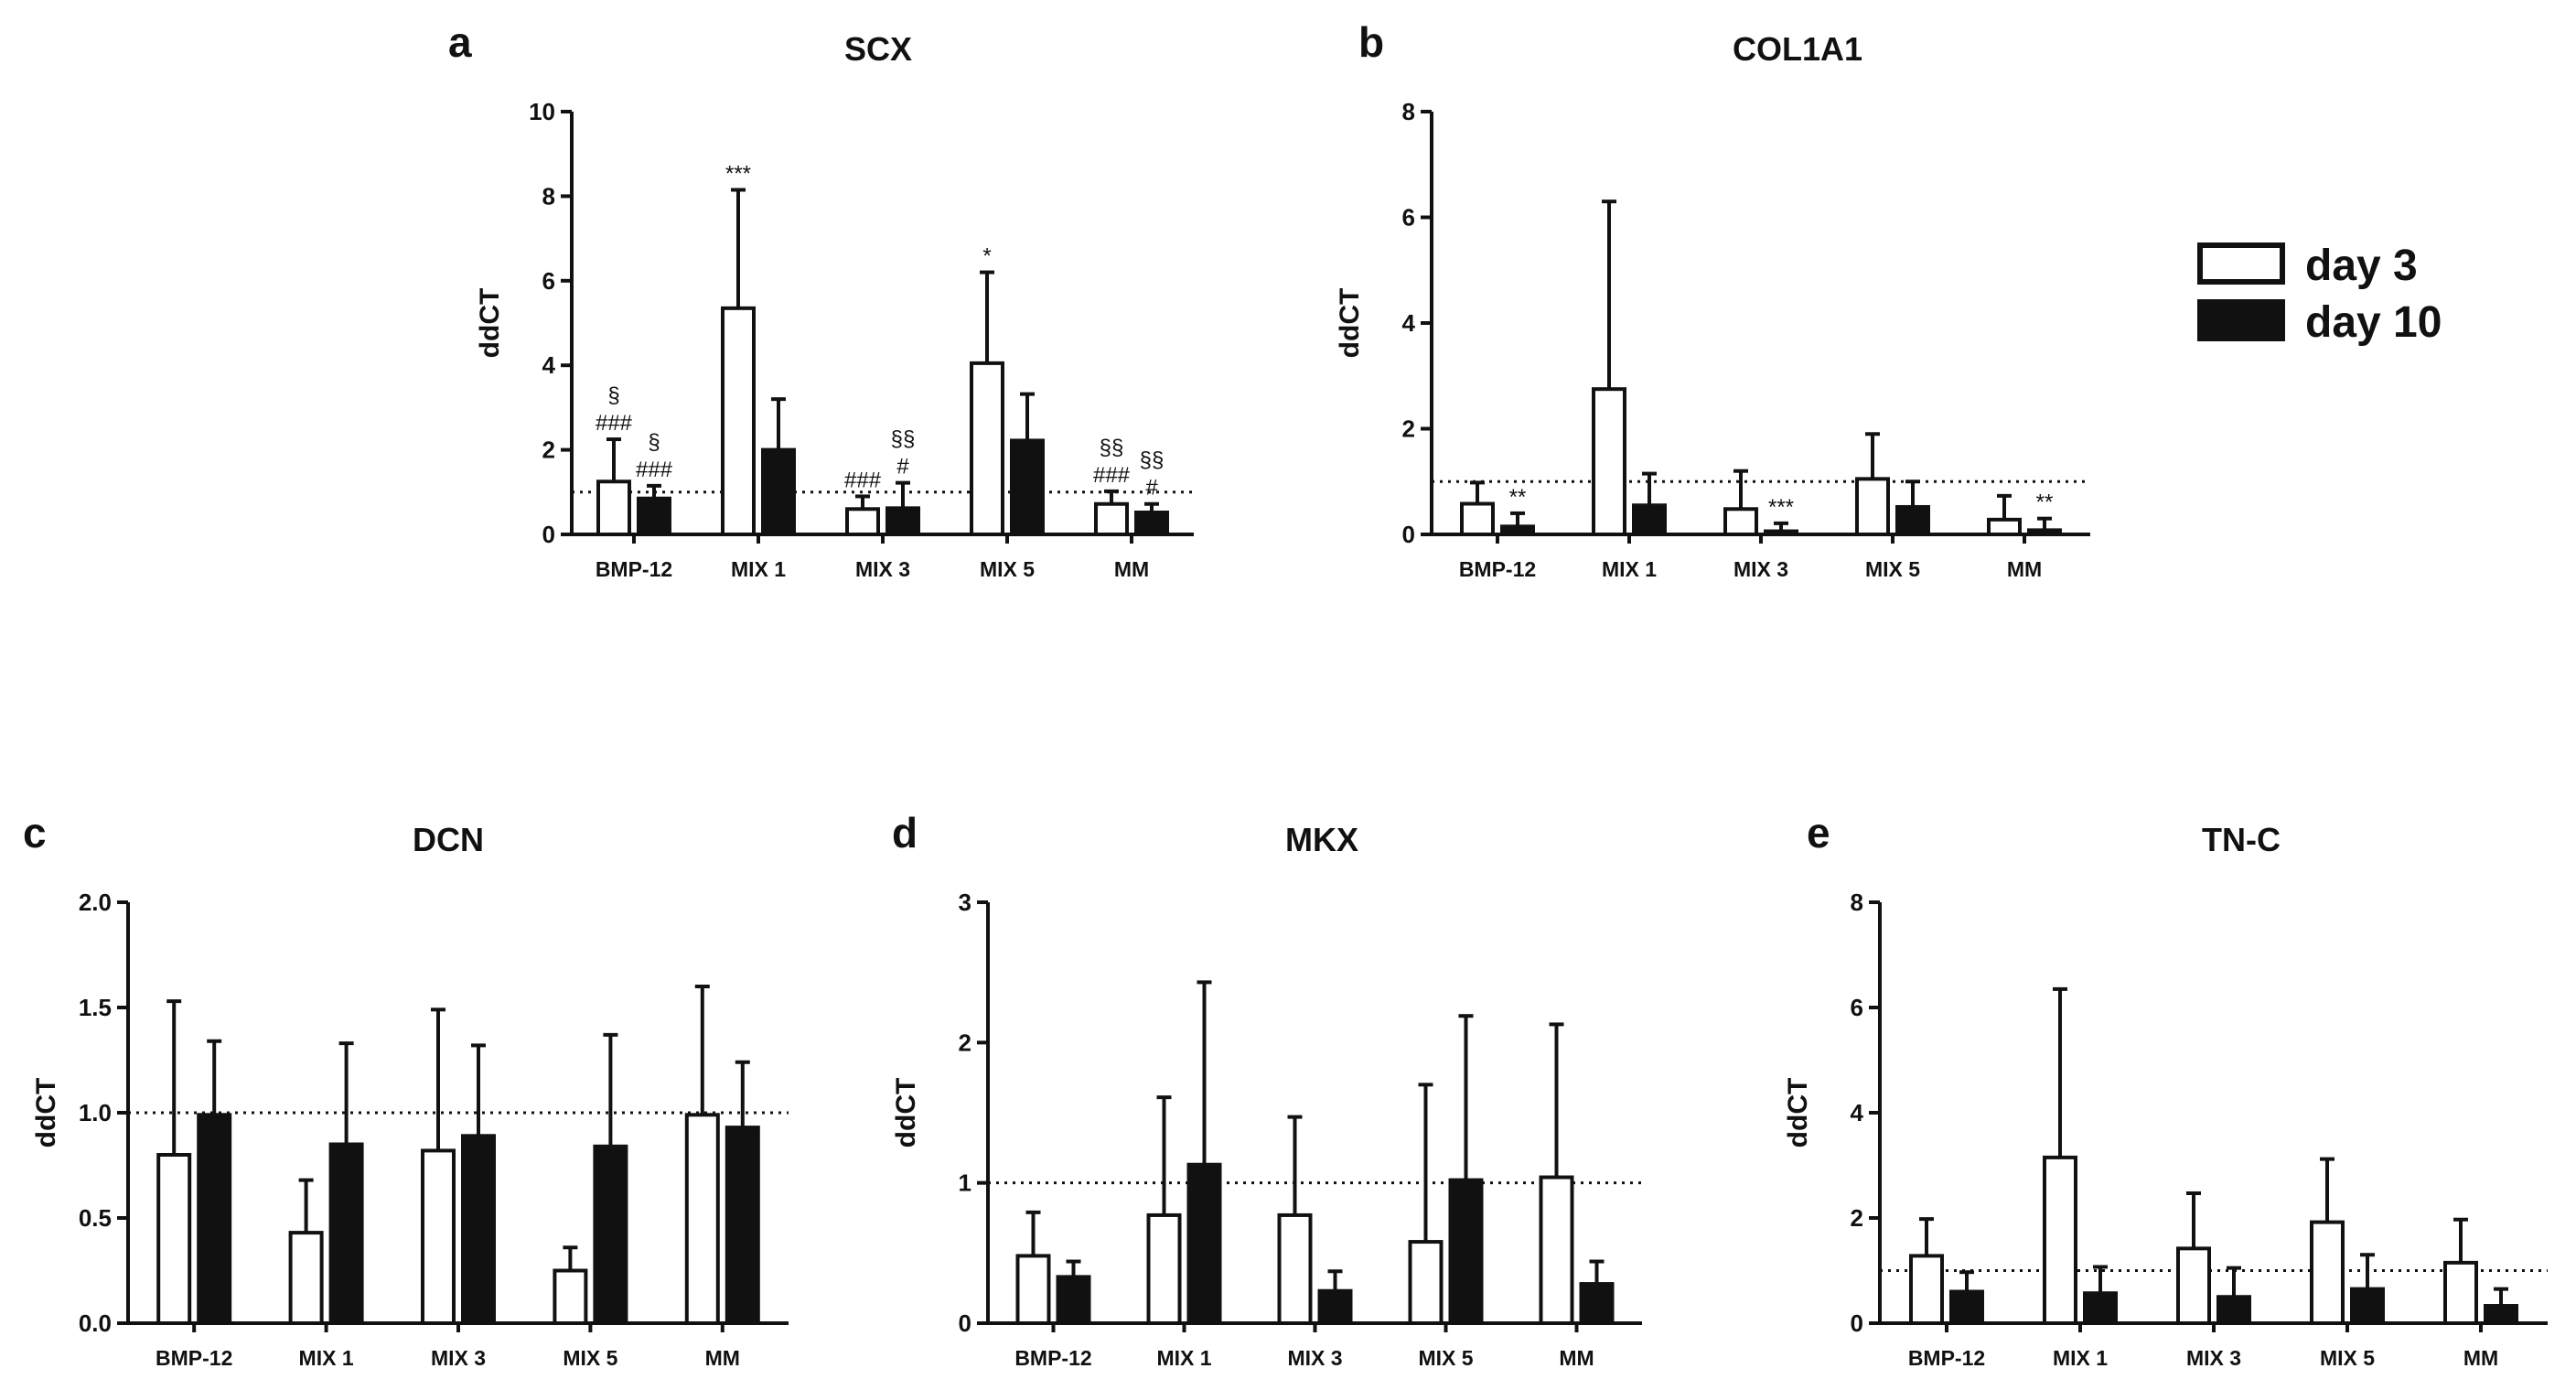  What do you see at coordinates (1818, 833) in the screenshot?
I see `panel-letter: e` at bounding box center [1818, 833].